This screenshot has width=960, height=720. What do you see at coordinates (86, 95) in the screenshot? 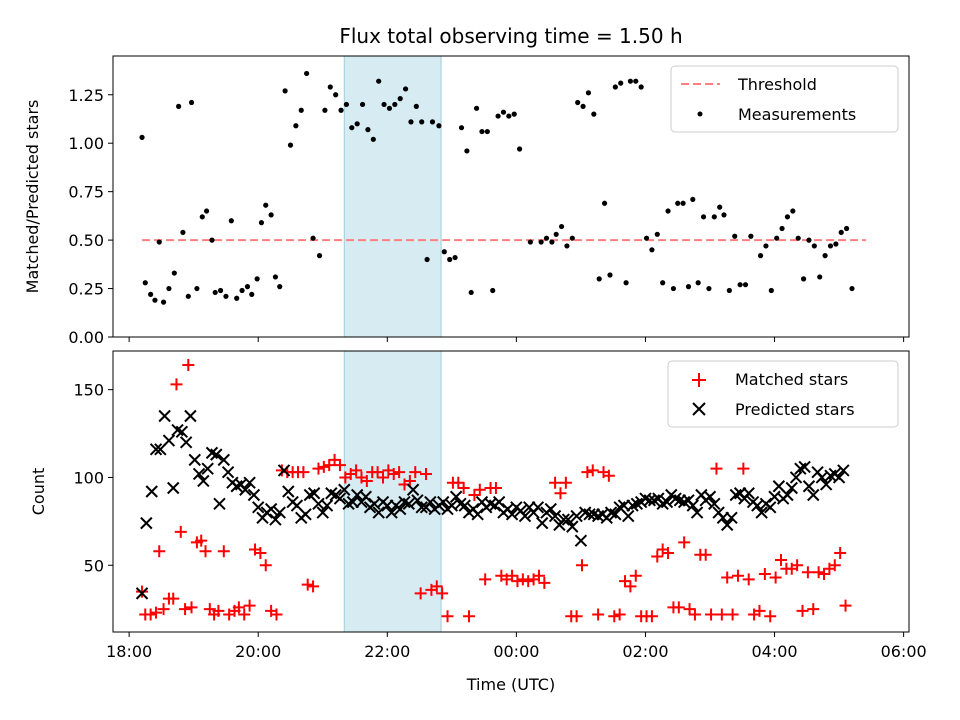
I see `y-tick-label: 1.25` at bounding box center [86, 95].